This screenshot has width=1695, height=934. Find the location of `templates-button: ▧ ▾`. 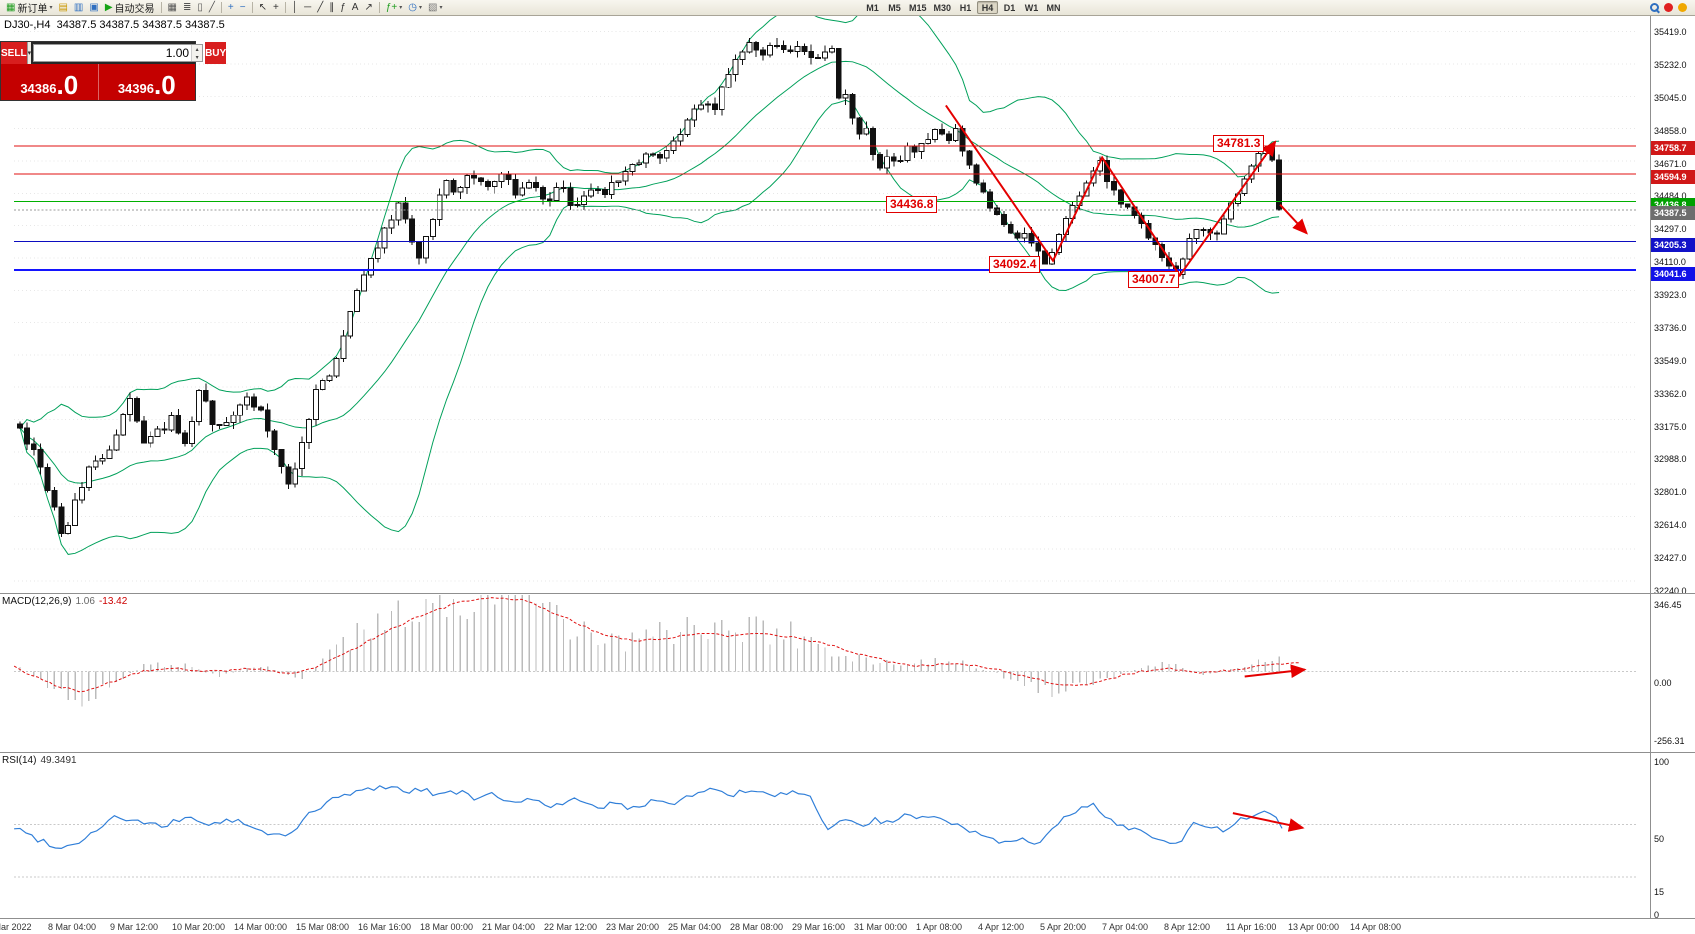

templates-button: ▧ ▾ is located at coordinates (435, 8).